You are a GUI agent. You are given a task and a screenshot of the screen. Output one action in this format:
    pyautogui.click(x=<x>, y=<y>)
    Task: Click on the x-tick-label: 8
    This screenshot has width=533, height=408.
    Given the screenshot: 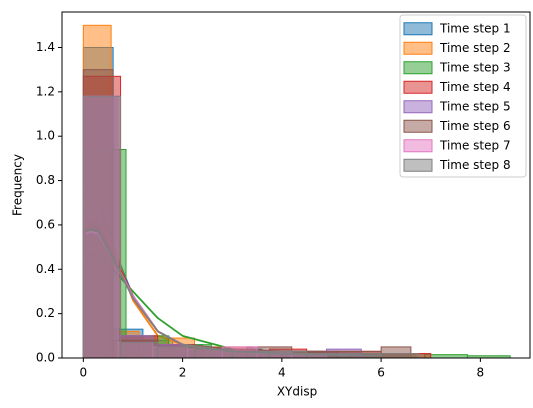 What is the action you would take?
    pyautogui.click(x=481, y=373)
    